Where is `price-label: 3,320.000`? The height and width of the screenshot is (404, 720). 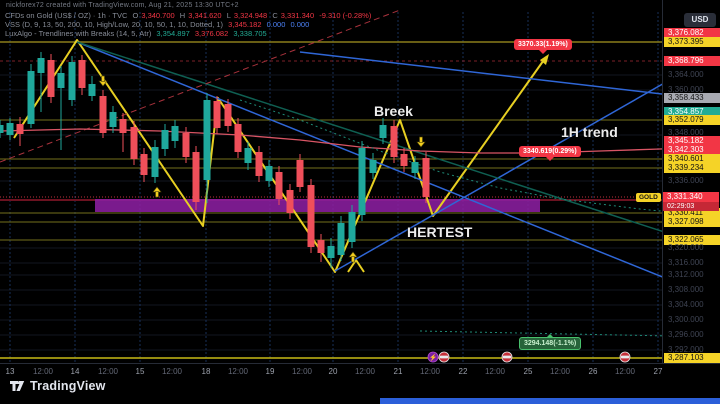
price-label: 3,320.000 is located at coordinates (686, 247).